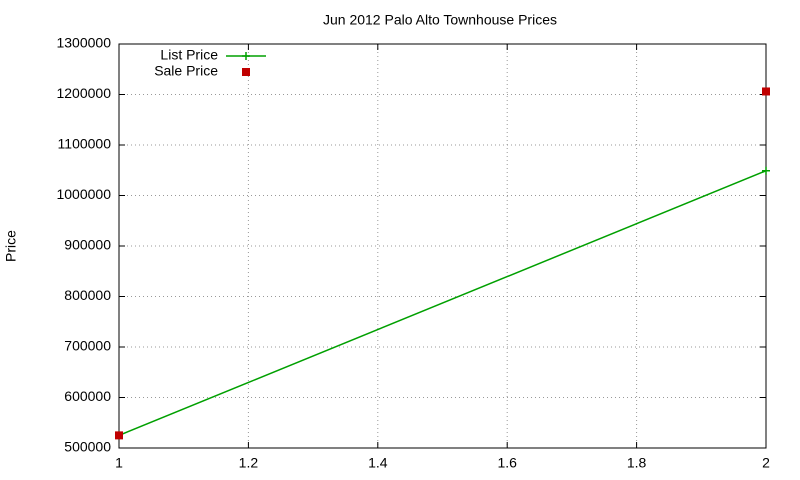  Describe the element at coordinates (87, 346) in the screenshot. I see `y-tick-label: 700000` at that location.